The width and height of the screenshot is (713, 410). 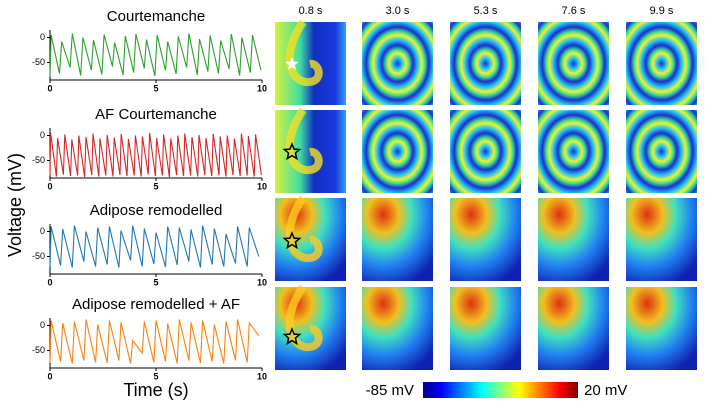 What do you see at coordinates (574, 11) in the screenshot?
I see `column-label: 7.6 s` at bounding box center [574, 11].